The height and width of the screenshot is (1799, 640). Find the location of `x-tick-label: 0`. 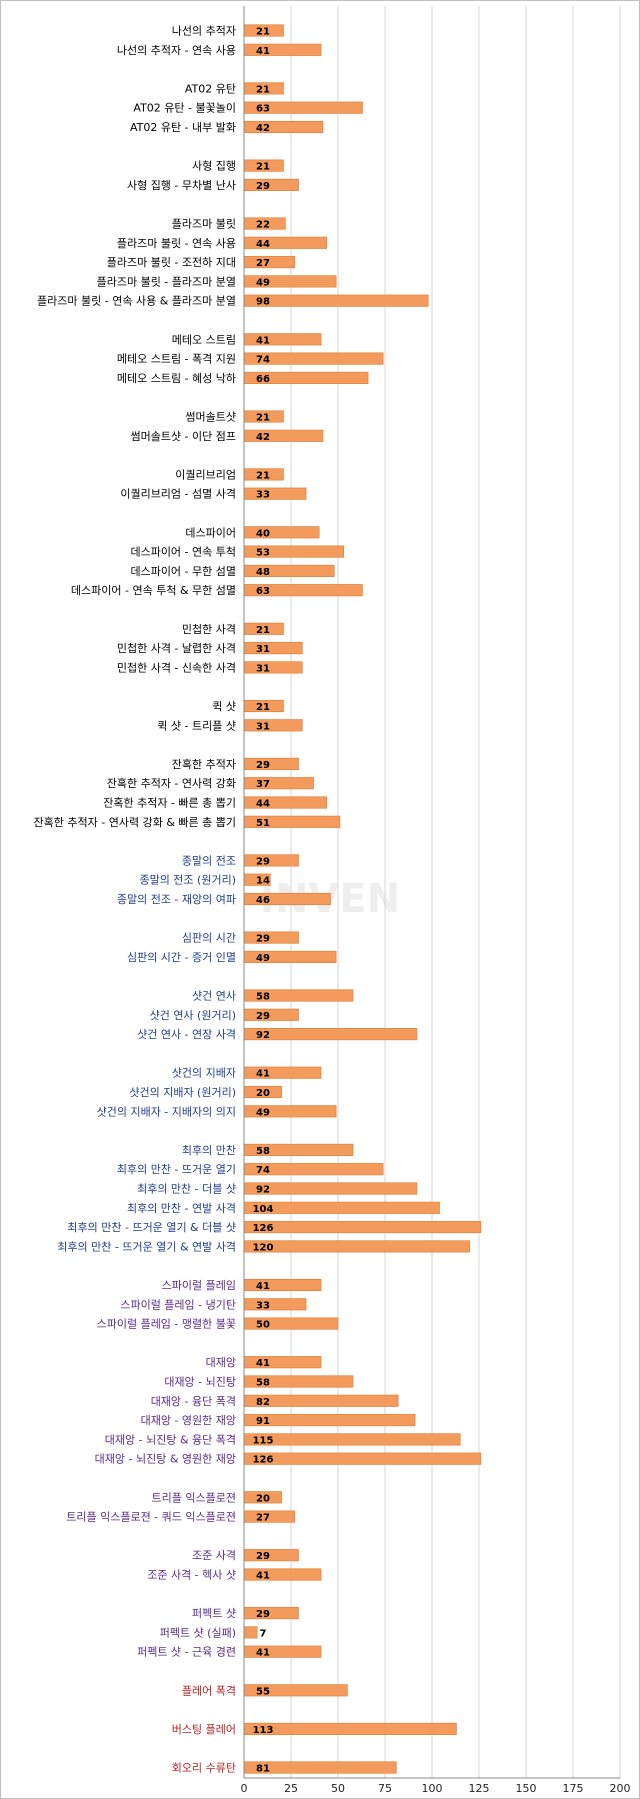

x-tick-label: 0 is located at coordinates (244, 1788).